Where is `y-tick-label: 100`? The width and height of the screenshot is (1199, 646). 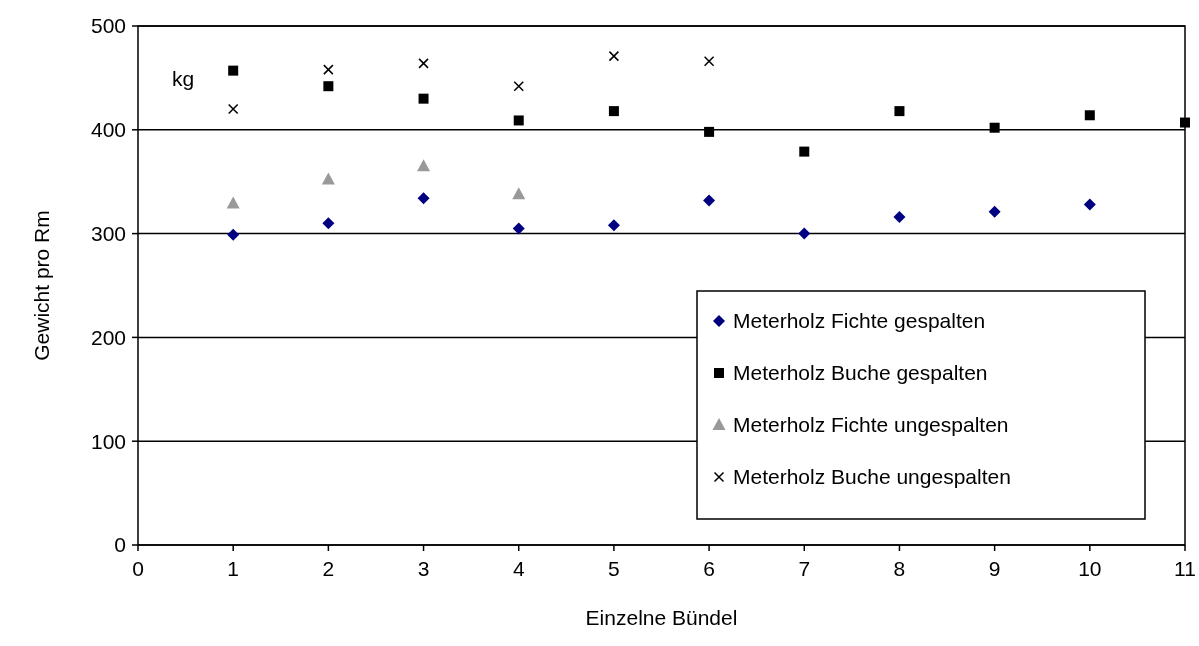
y-tick-label: 100 is located at coordinates (108, 441).